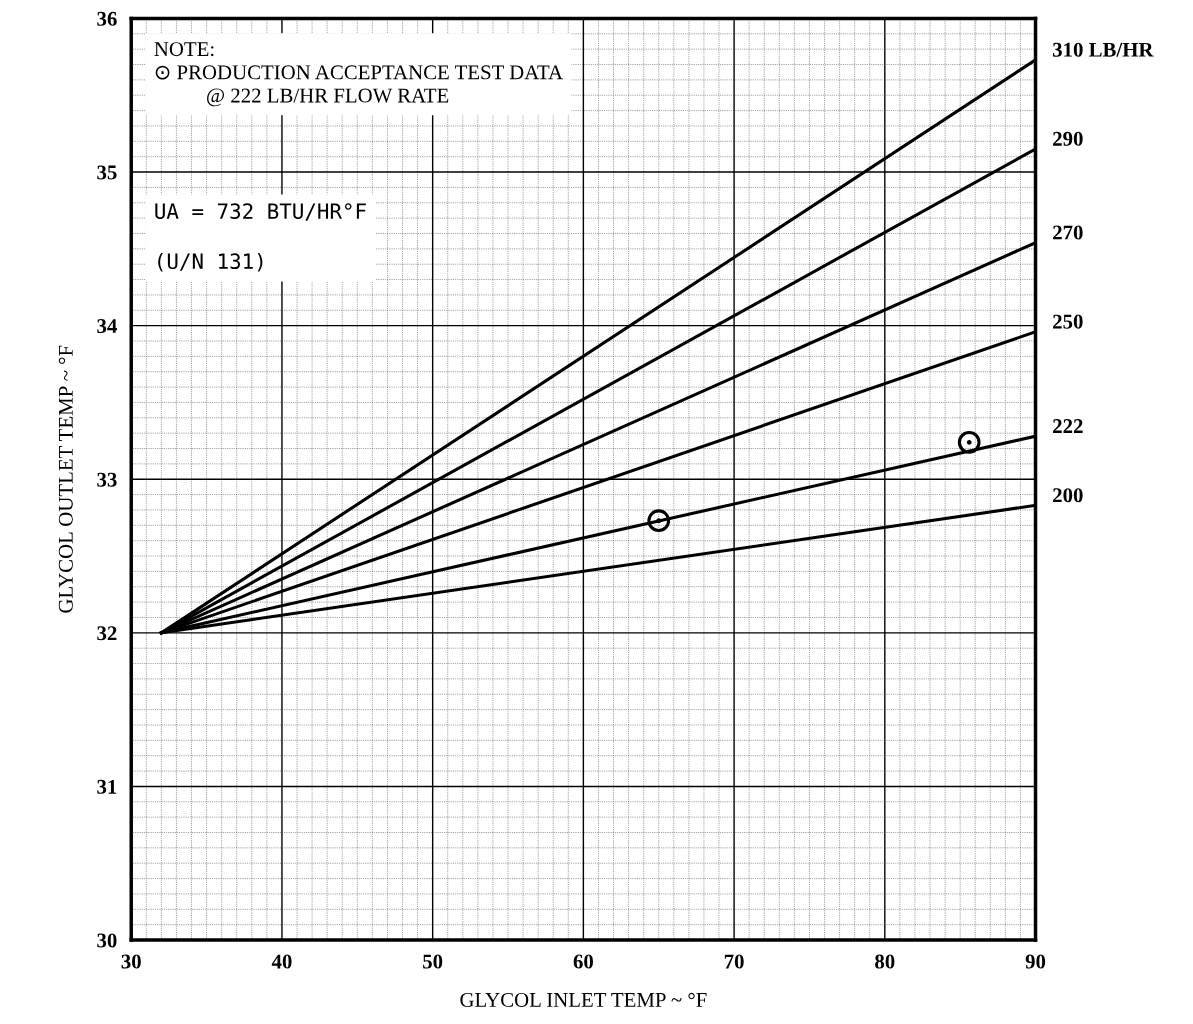  Describe the element at coordinates (65, 479) in the screenshot. I see `y-axis-title: GLYCOL OUTLET TEMP ~ °F` at that location.